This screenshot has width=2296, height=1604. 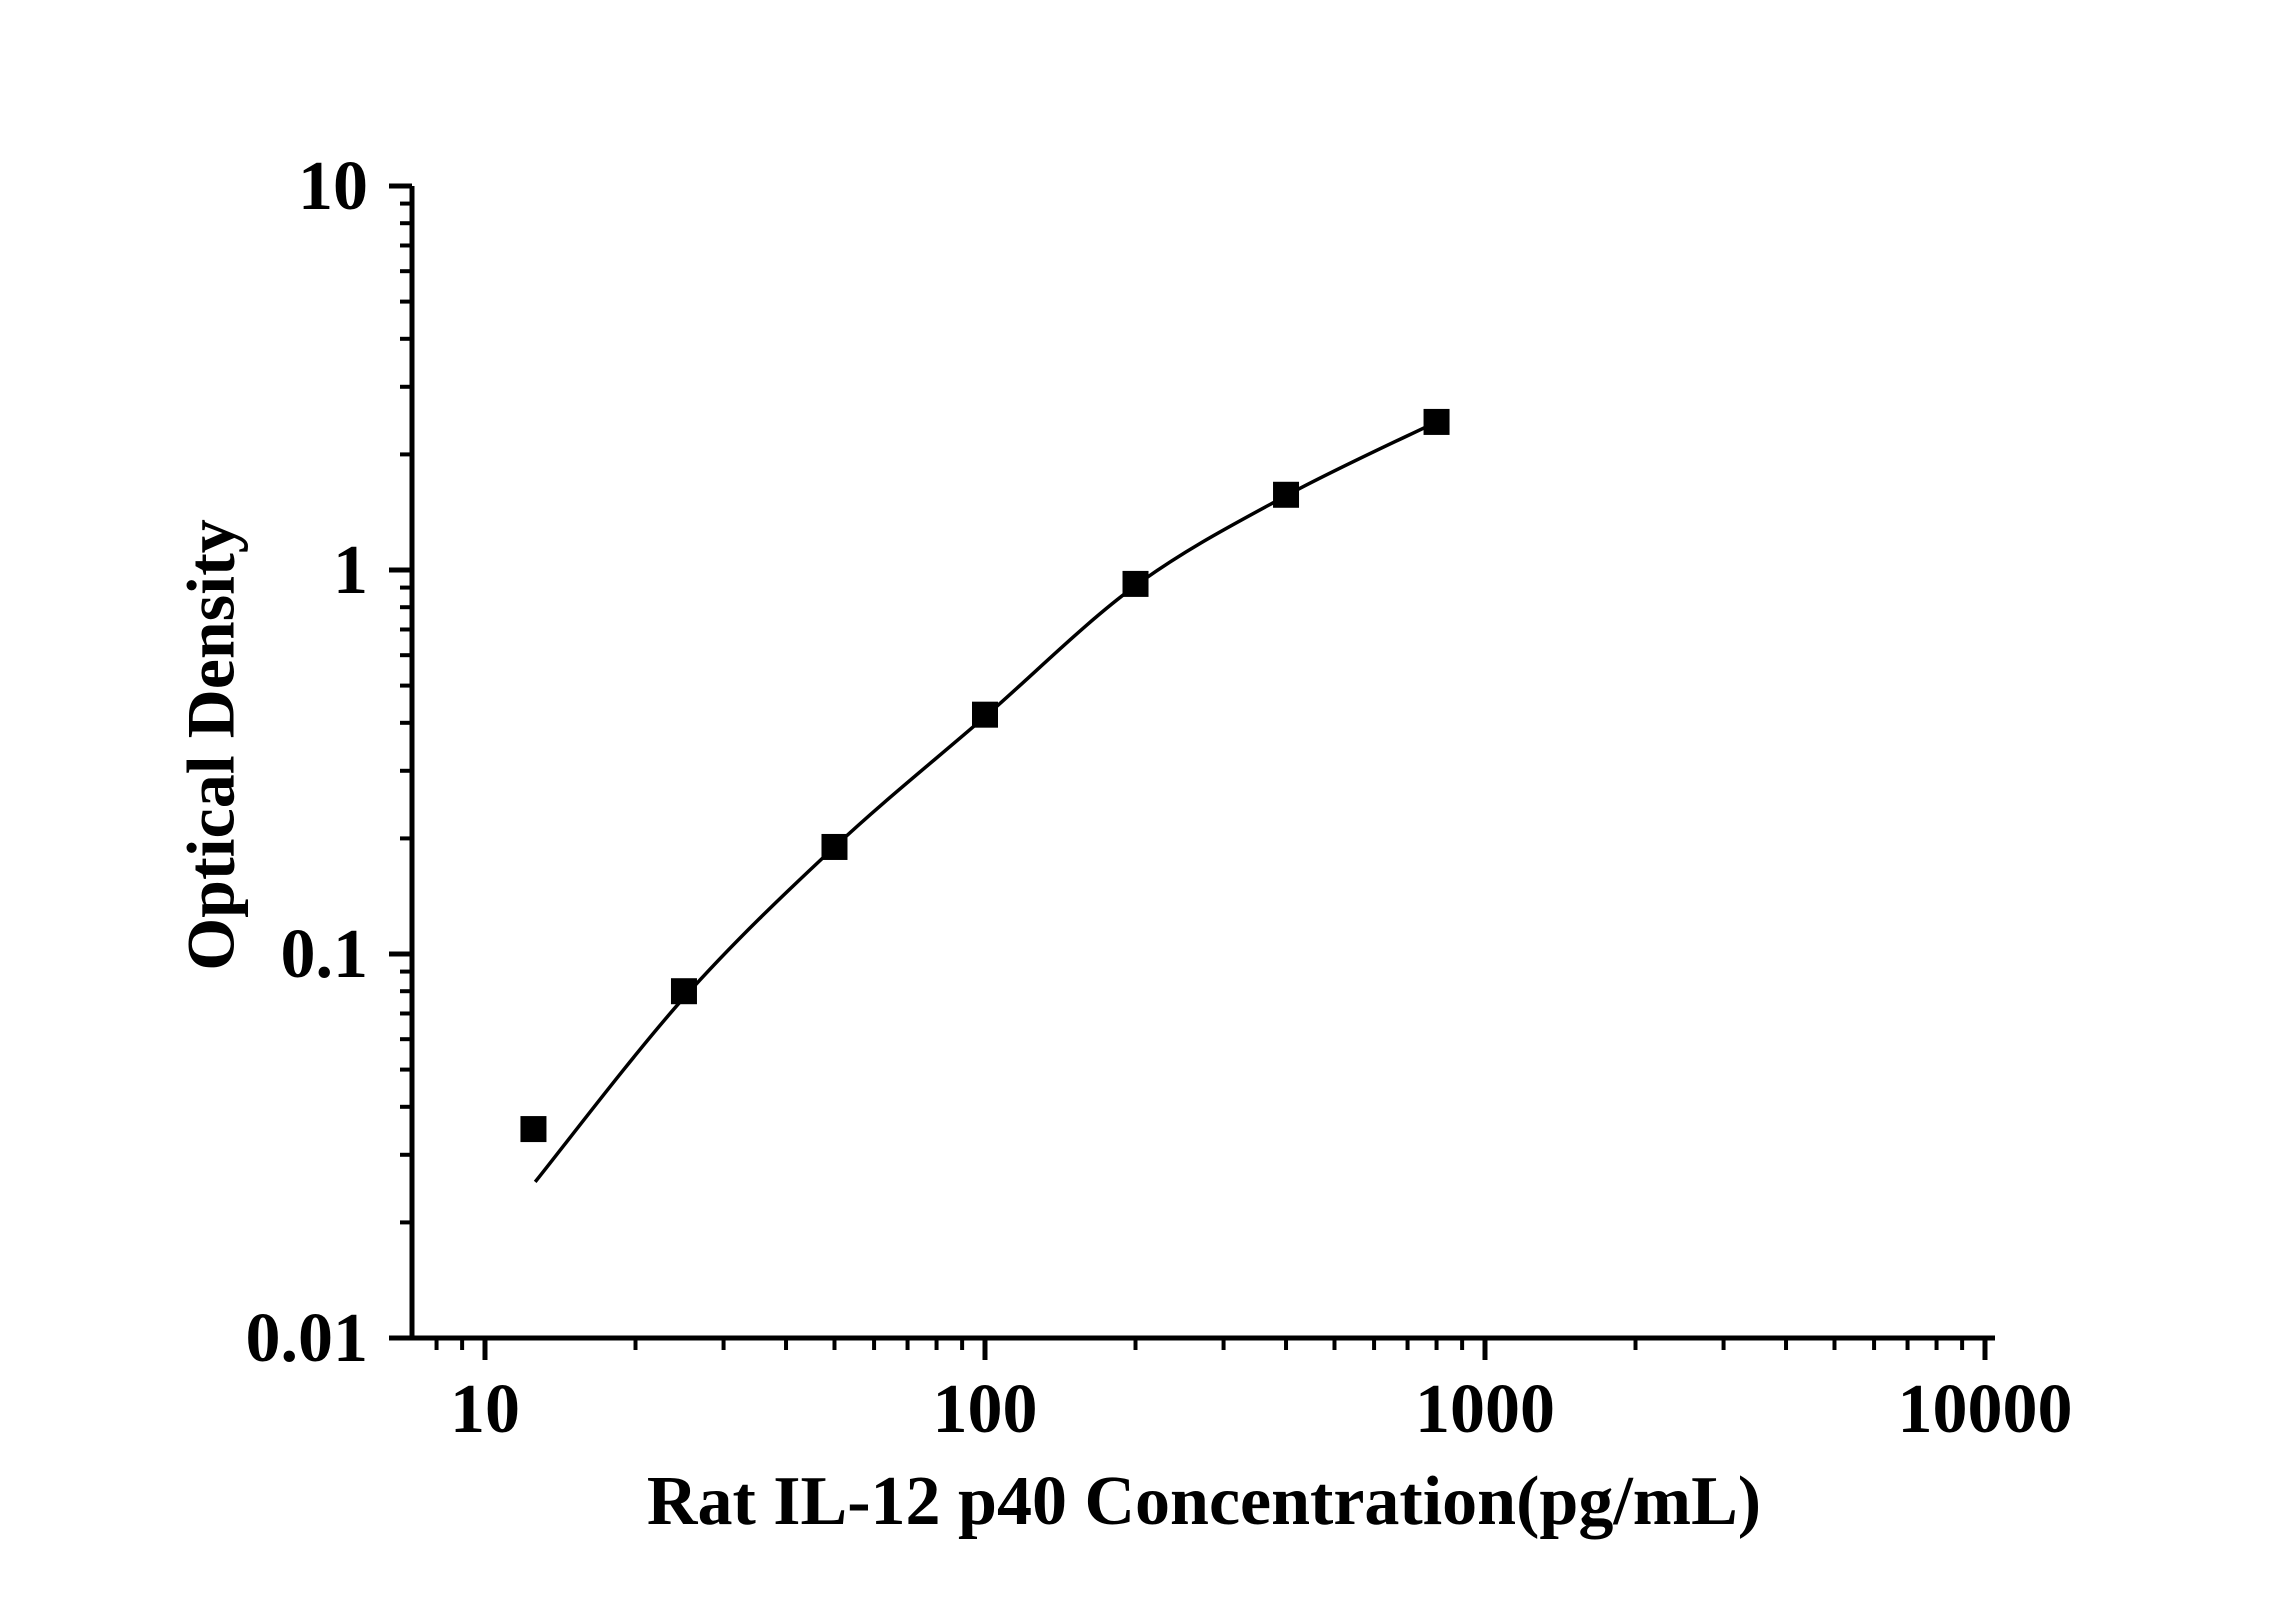 What do you see at coordinates (325, 954) in the screenshot?
I see `y-tick-label: 0.1` at bounding box center [325, 954].